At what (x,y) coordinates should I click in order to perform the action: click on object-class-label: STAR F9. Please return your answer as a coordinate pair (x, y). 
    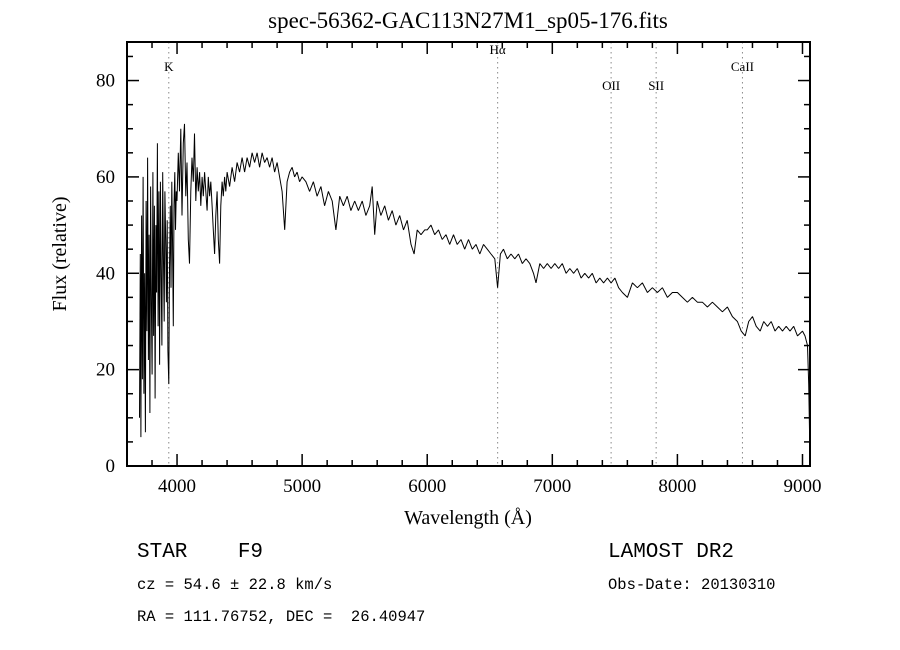
    Looking at the image, I should click on (200, 552).